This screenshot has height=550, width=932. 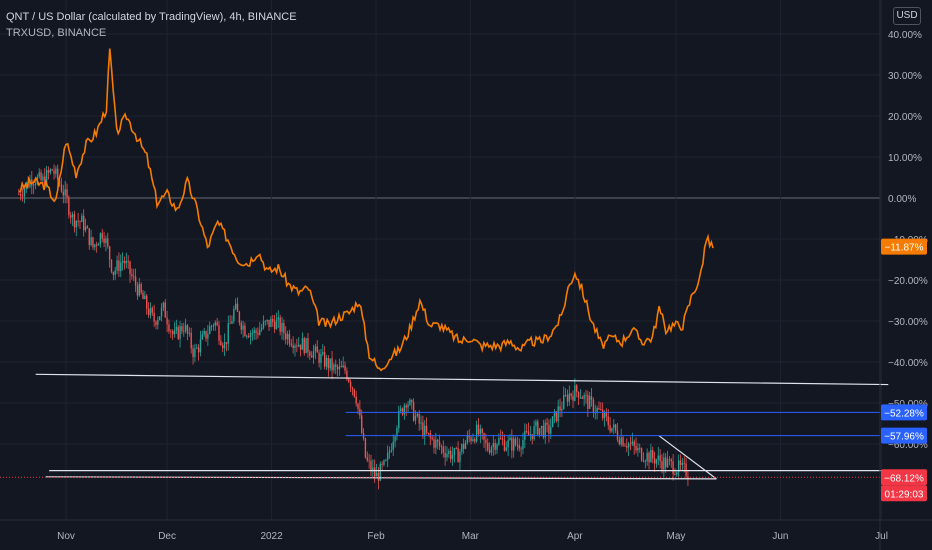 I want to click on price-label: −52.28%, so click(x=904, y=413).